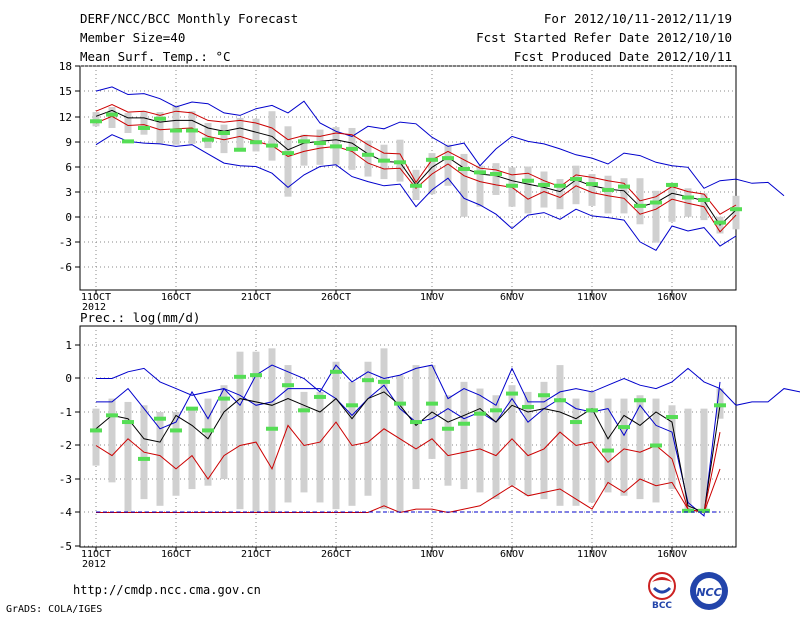  What do you see at coordinates (336, 297) in the screenshot?
I see `temp-xtick-label: 26OCT` at bounding box center [336, 297].